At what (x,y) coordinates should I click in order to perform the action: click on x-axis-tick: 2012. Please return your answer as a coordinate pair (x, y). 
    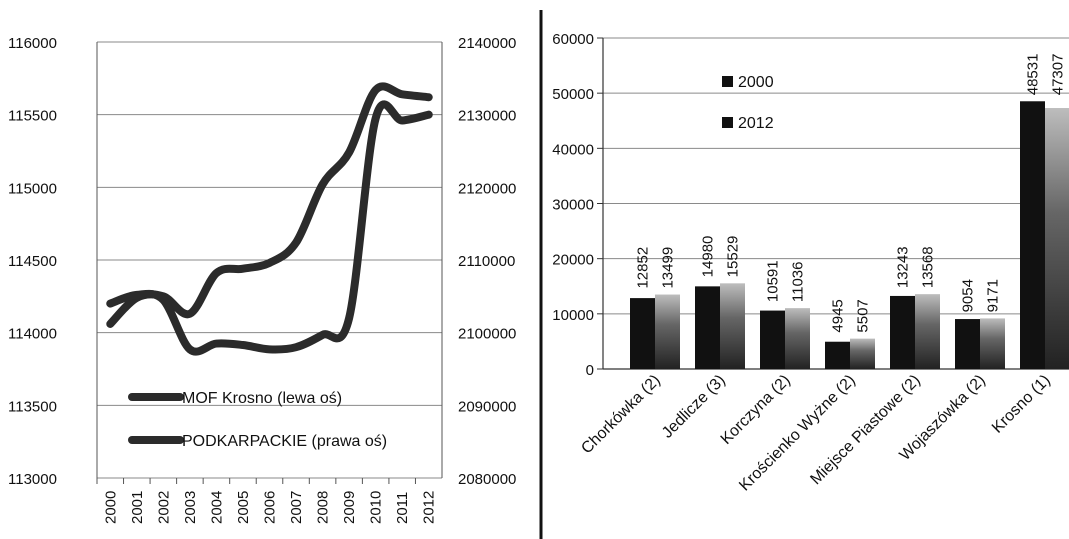
    Looking at the image, I should click on (429, 507).